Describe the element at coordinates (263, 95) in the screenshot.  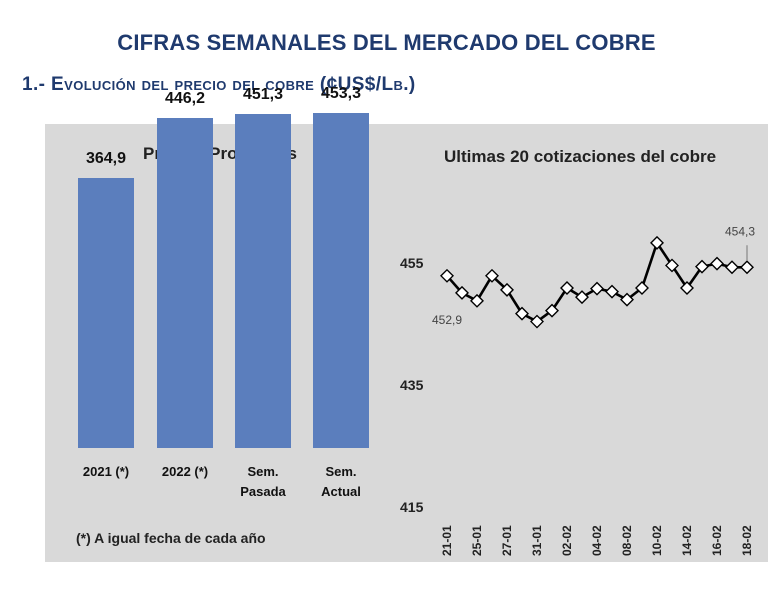
I see `bar-value-label: 451,3` at that location.